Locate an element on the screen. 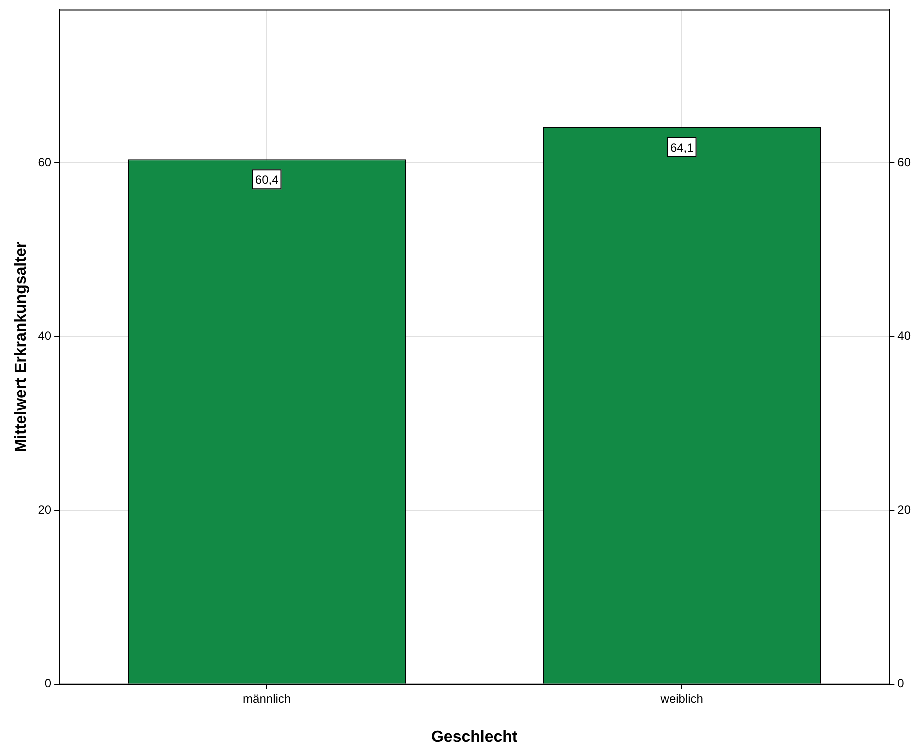 This screenshot has width=918, height=755. x-tick-label: männlich is located at coordinates (267, 699).